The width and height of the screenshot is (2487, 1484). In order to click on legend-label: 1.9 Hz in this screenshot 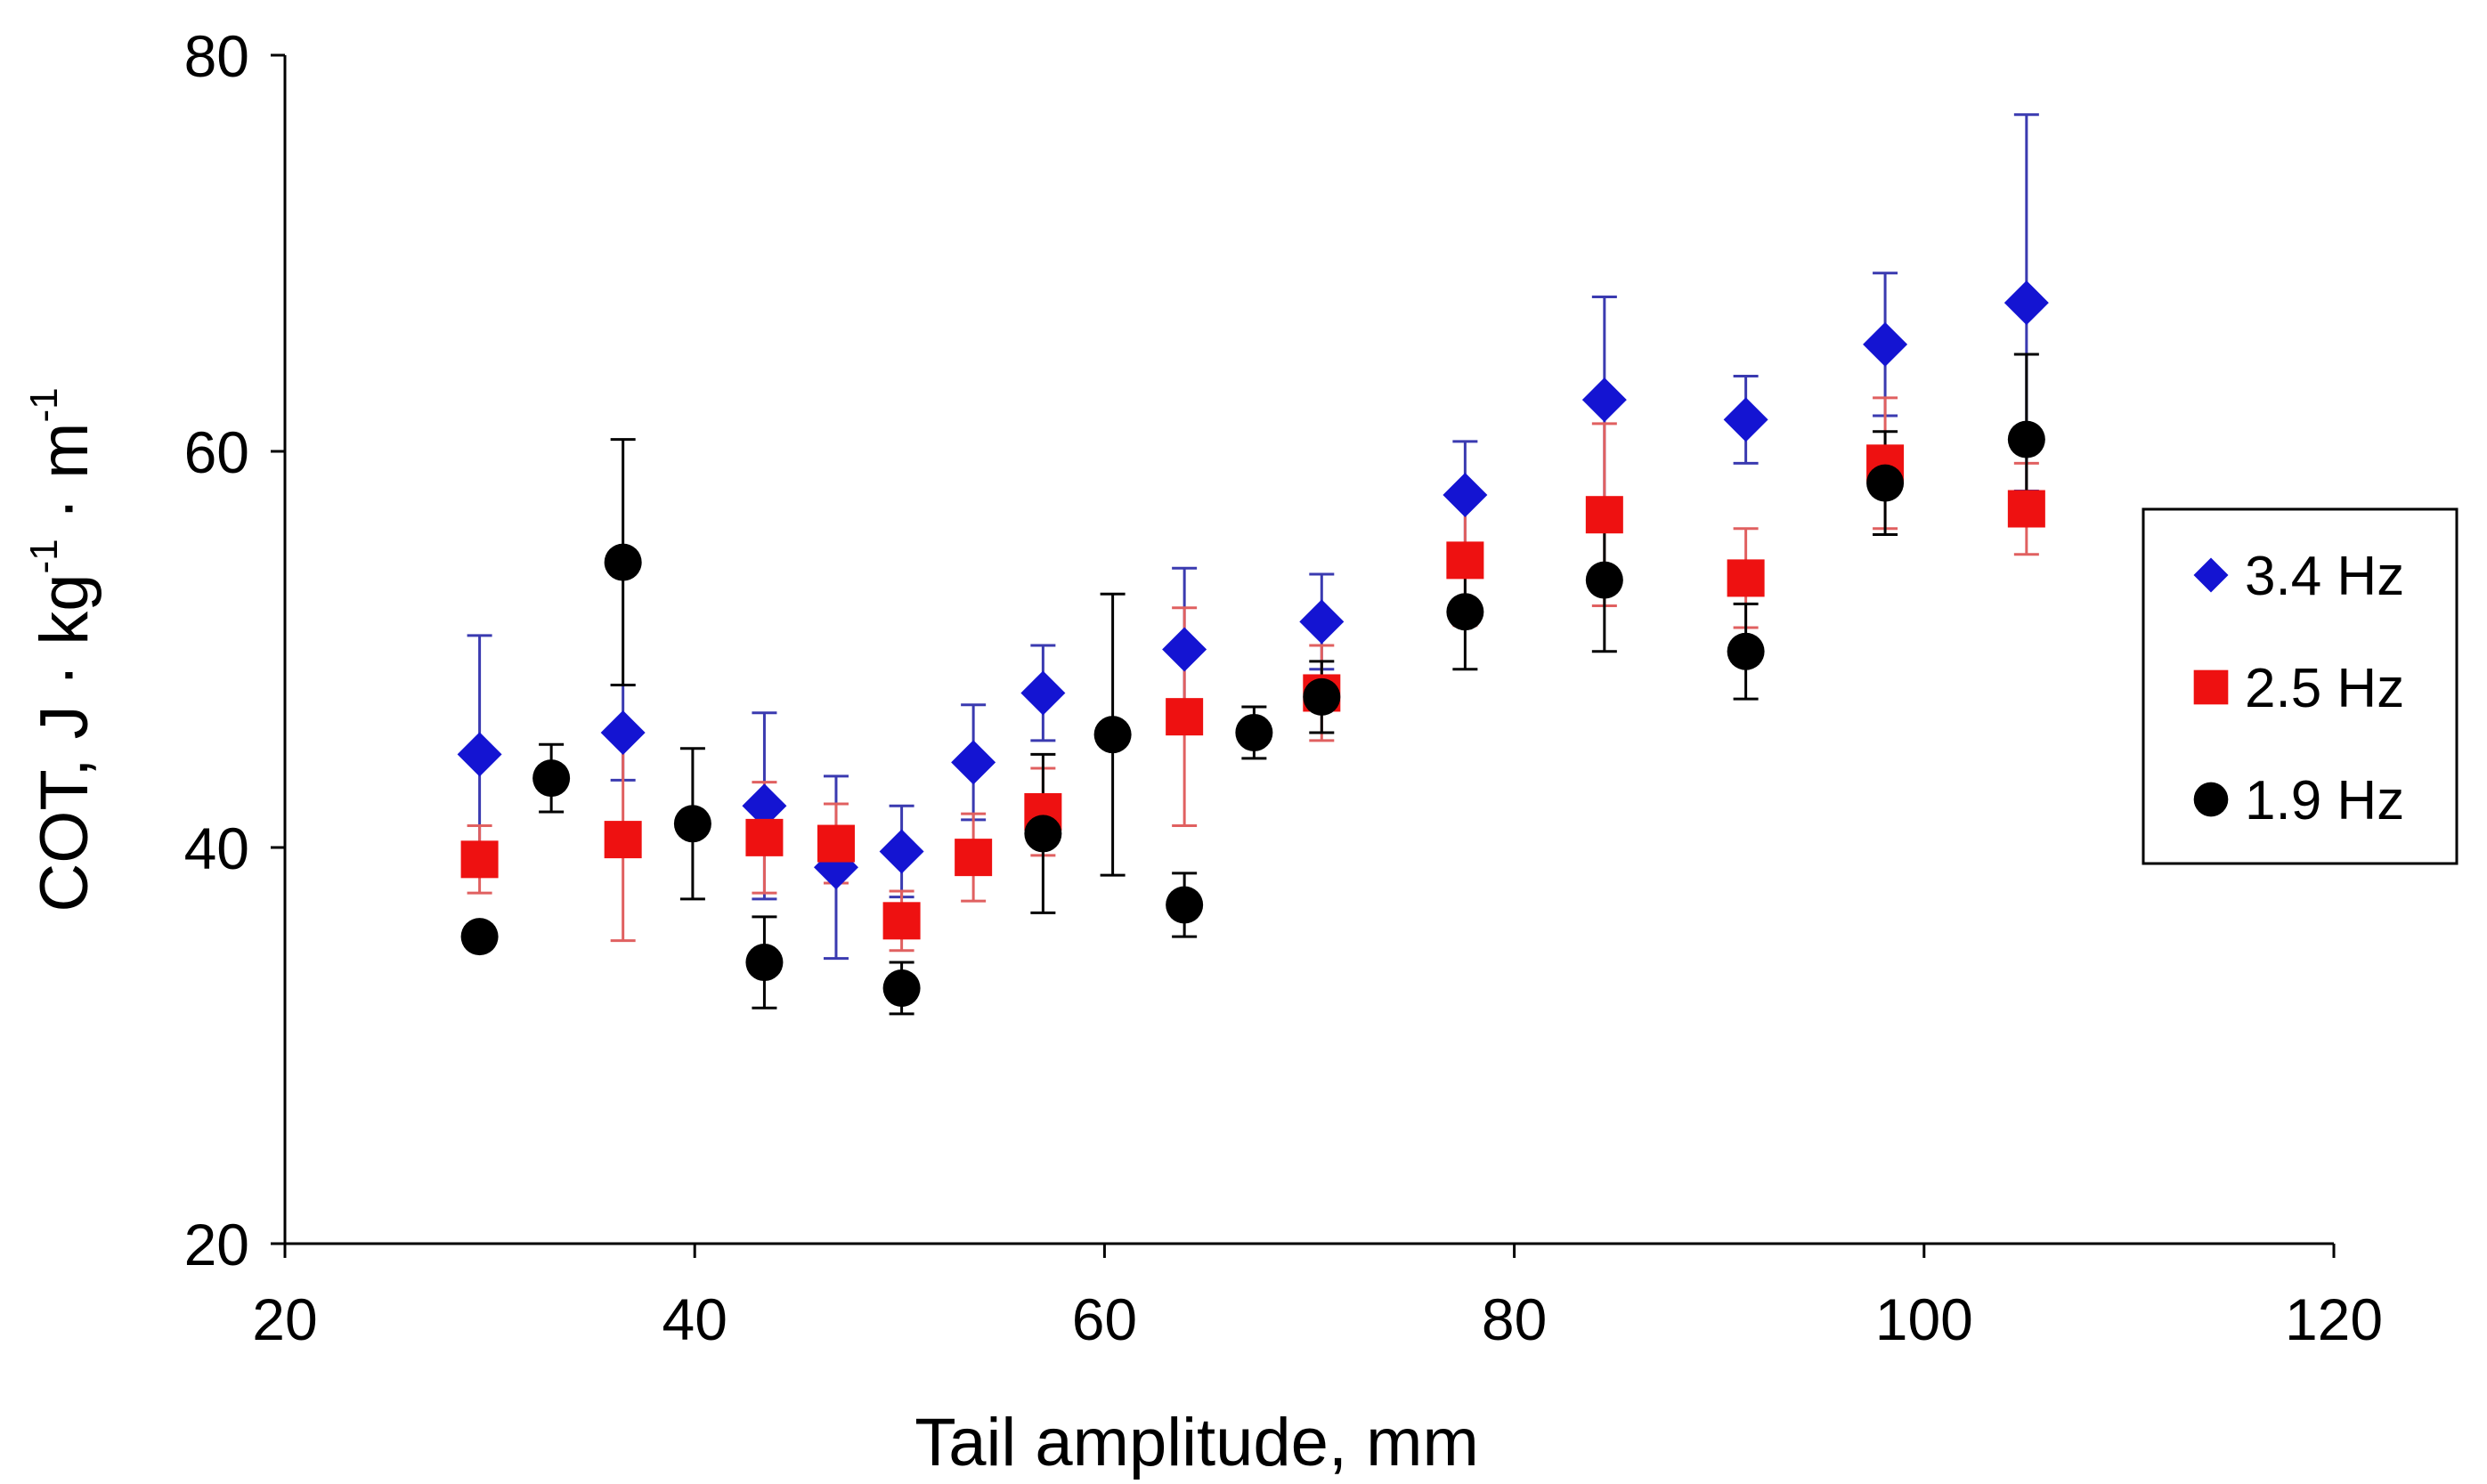, I will do `click(2324, 800)`.